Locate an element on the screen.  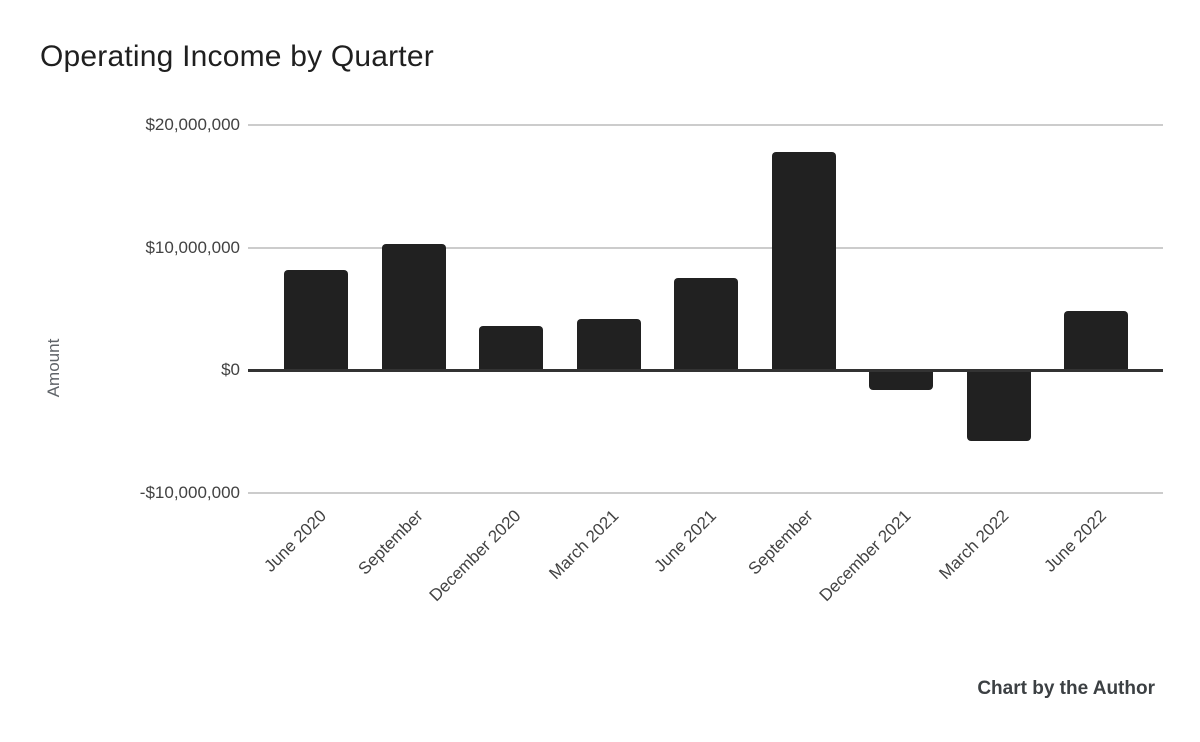
x-tick-label-7-march-2022: March 2022 is located at coordinates (974, 545).